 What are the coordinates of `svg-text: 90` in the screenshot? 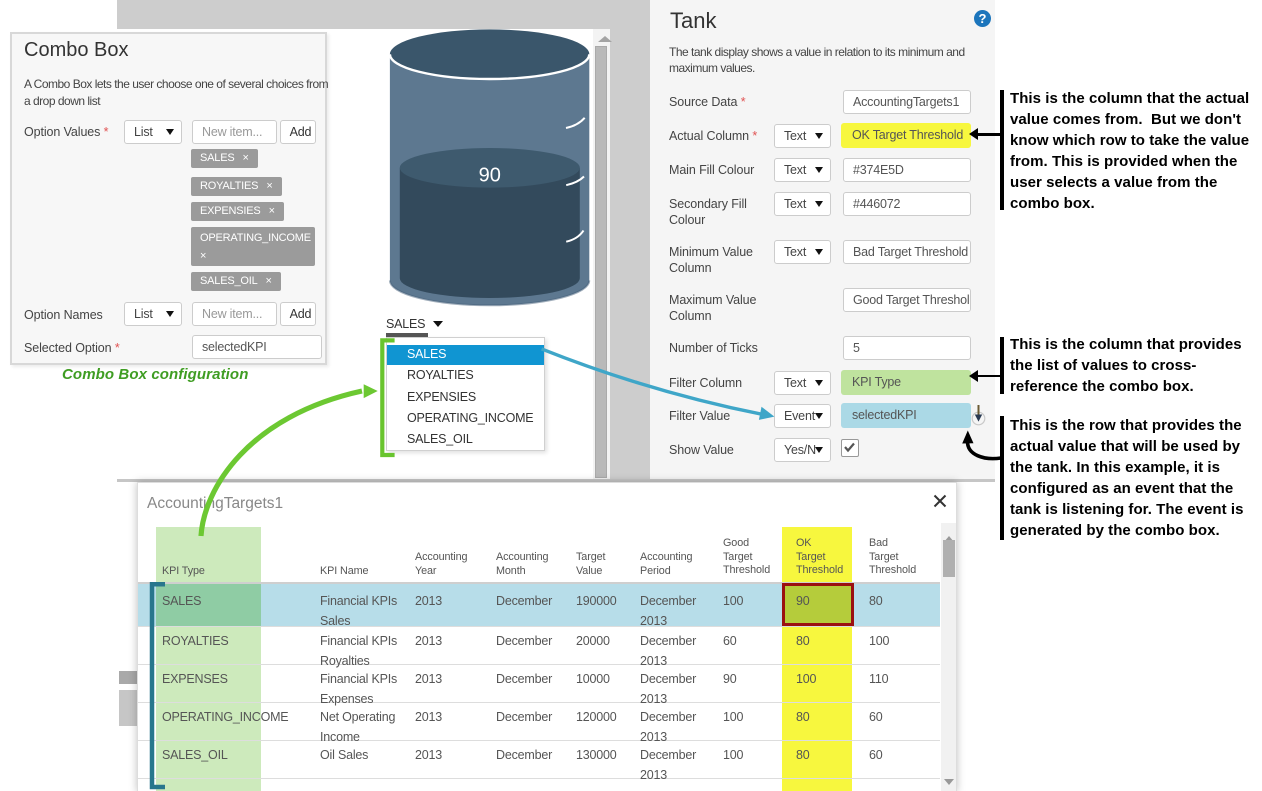 It's located at (490, 176).